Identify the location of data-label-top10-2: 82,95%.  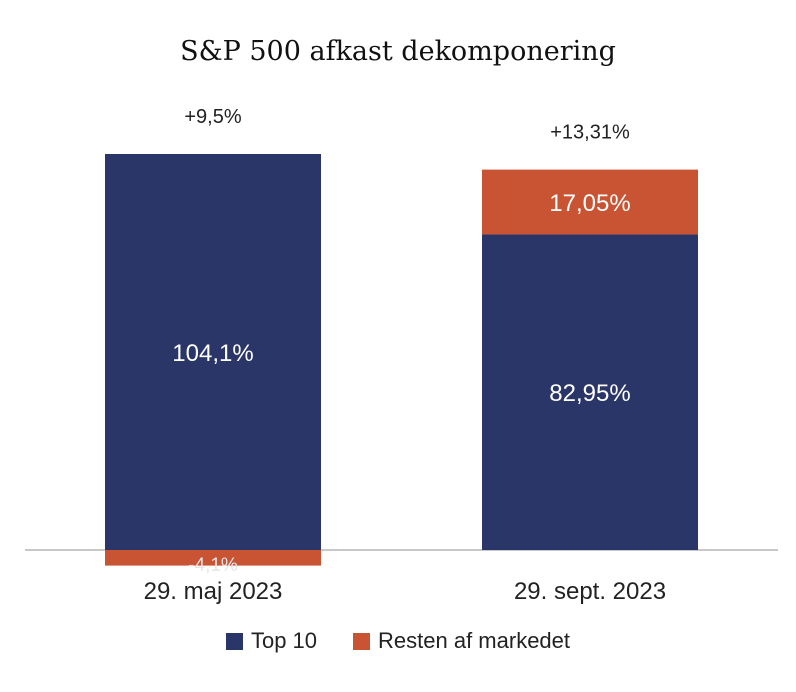
(589, 393).